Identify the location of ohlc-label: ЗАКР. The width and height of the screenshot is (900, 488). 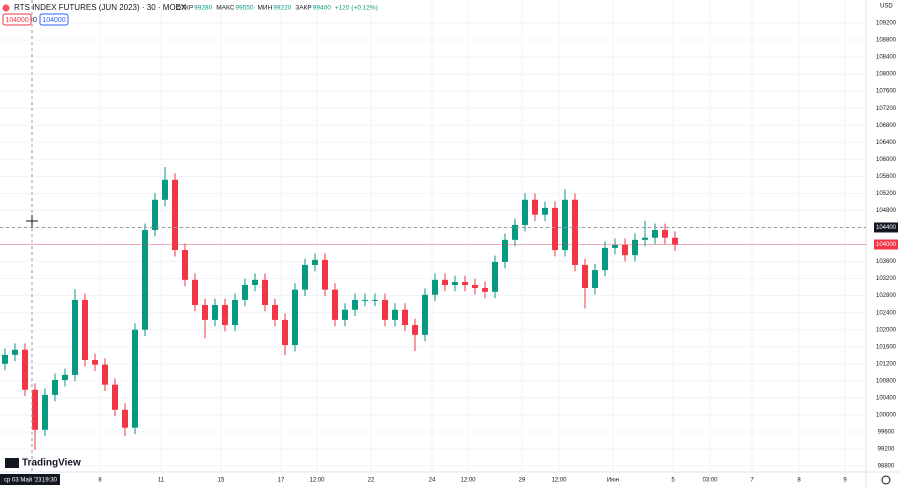
(303, 8).